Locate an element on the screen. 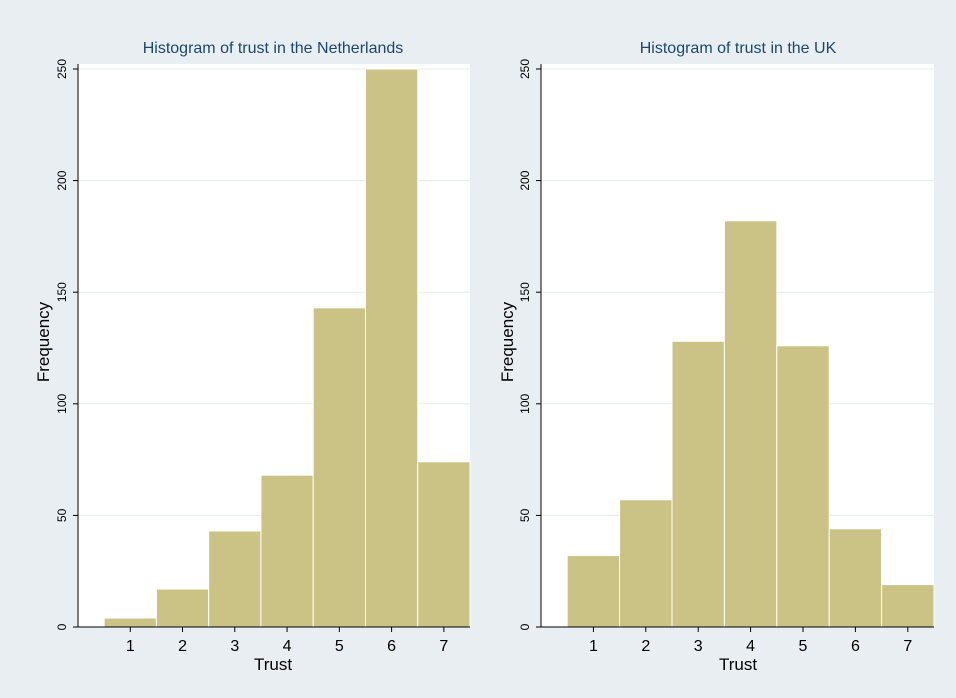 The image size is (956, 698). chart-title: Histogram of trust in the Netherlands is located at coordinates (273, 48).